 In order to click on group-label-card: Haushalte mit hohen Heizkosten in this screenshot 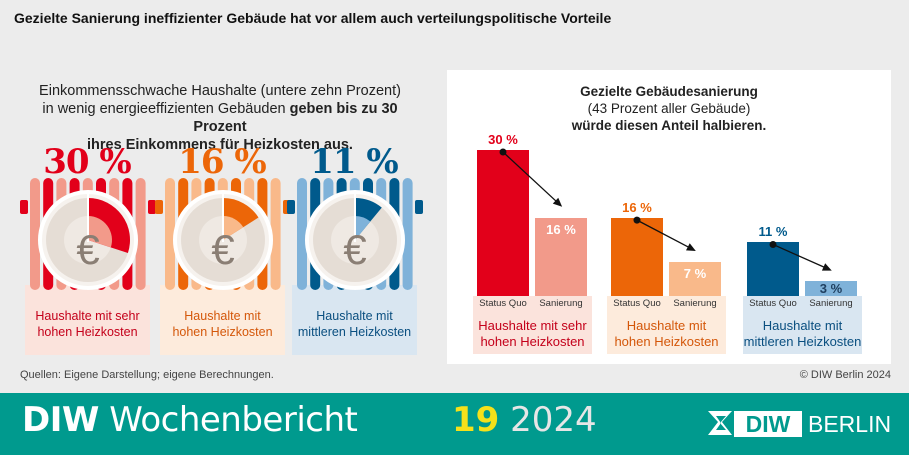, I will do `click(222, 320)`.